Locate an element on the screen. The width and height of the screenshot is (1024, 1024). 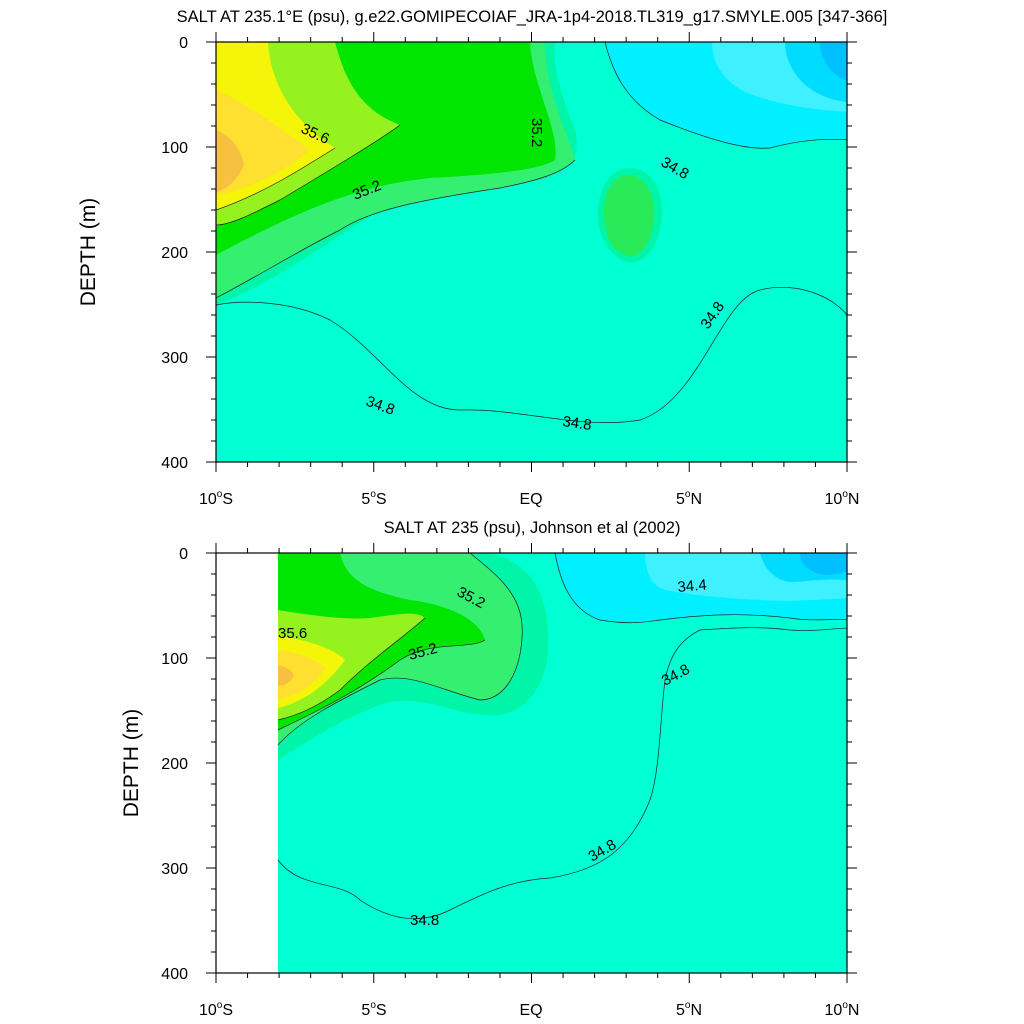
top-y-axis-label: DEPTH (m) is located at coordinates (88, 252).